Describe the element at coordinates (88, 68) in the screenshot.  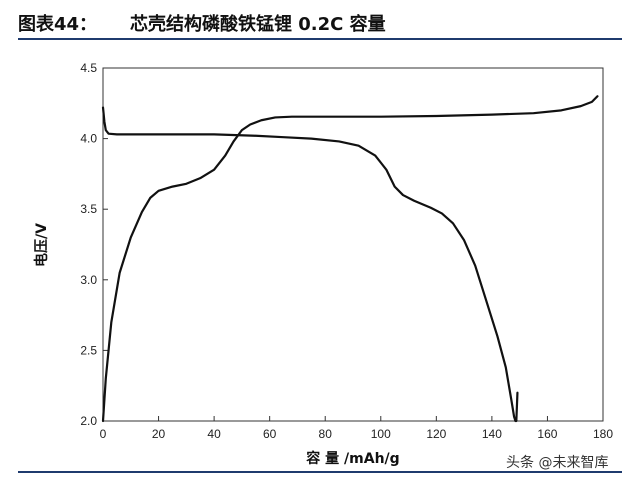
I see `y-tick-label: 4.5` at that location.